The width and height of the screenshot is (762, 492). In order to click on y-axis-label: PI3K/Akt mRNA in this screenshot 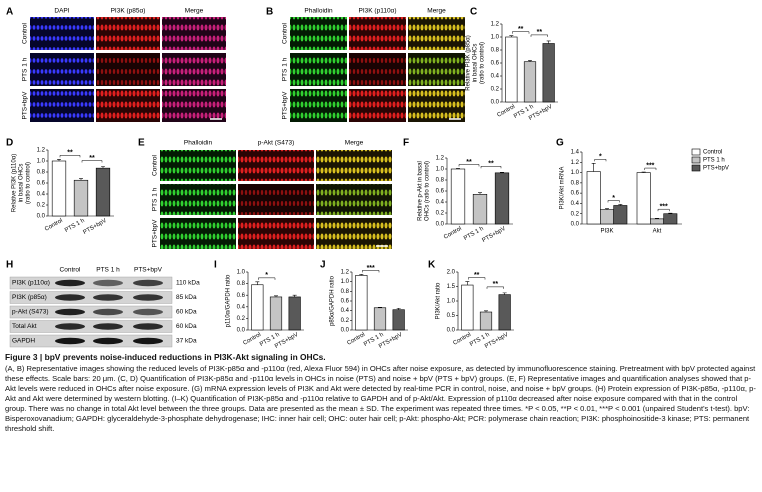, I will do `click(563, 188)`.